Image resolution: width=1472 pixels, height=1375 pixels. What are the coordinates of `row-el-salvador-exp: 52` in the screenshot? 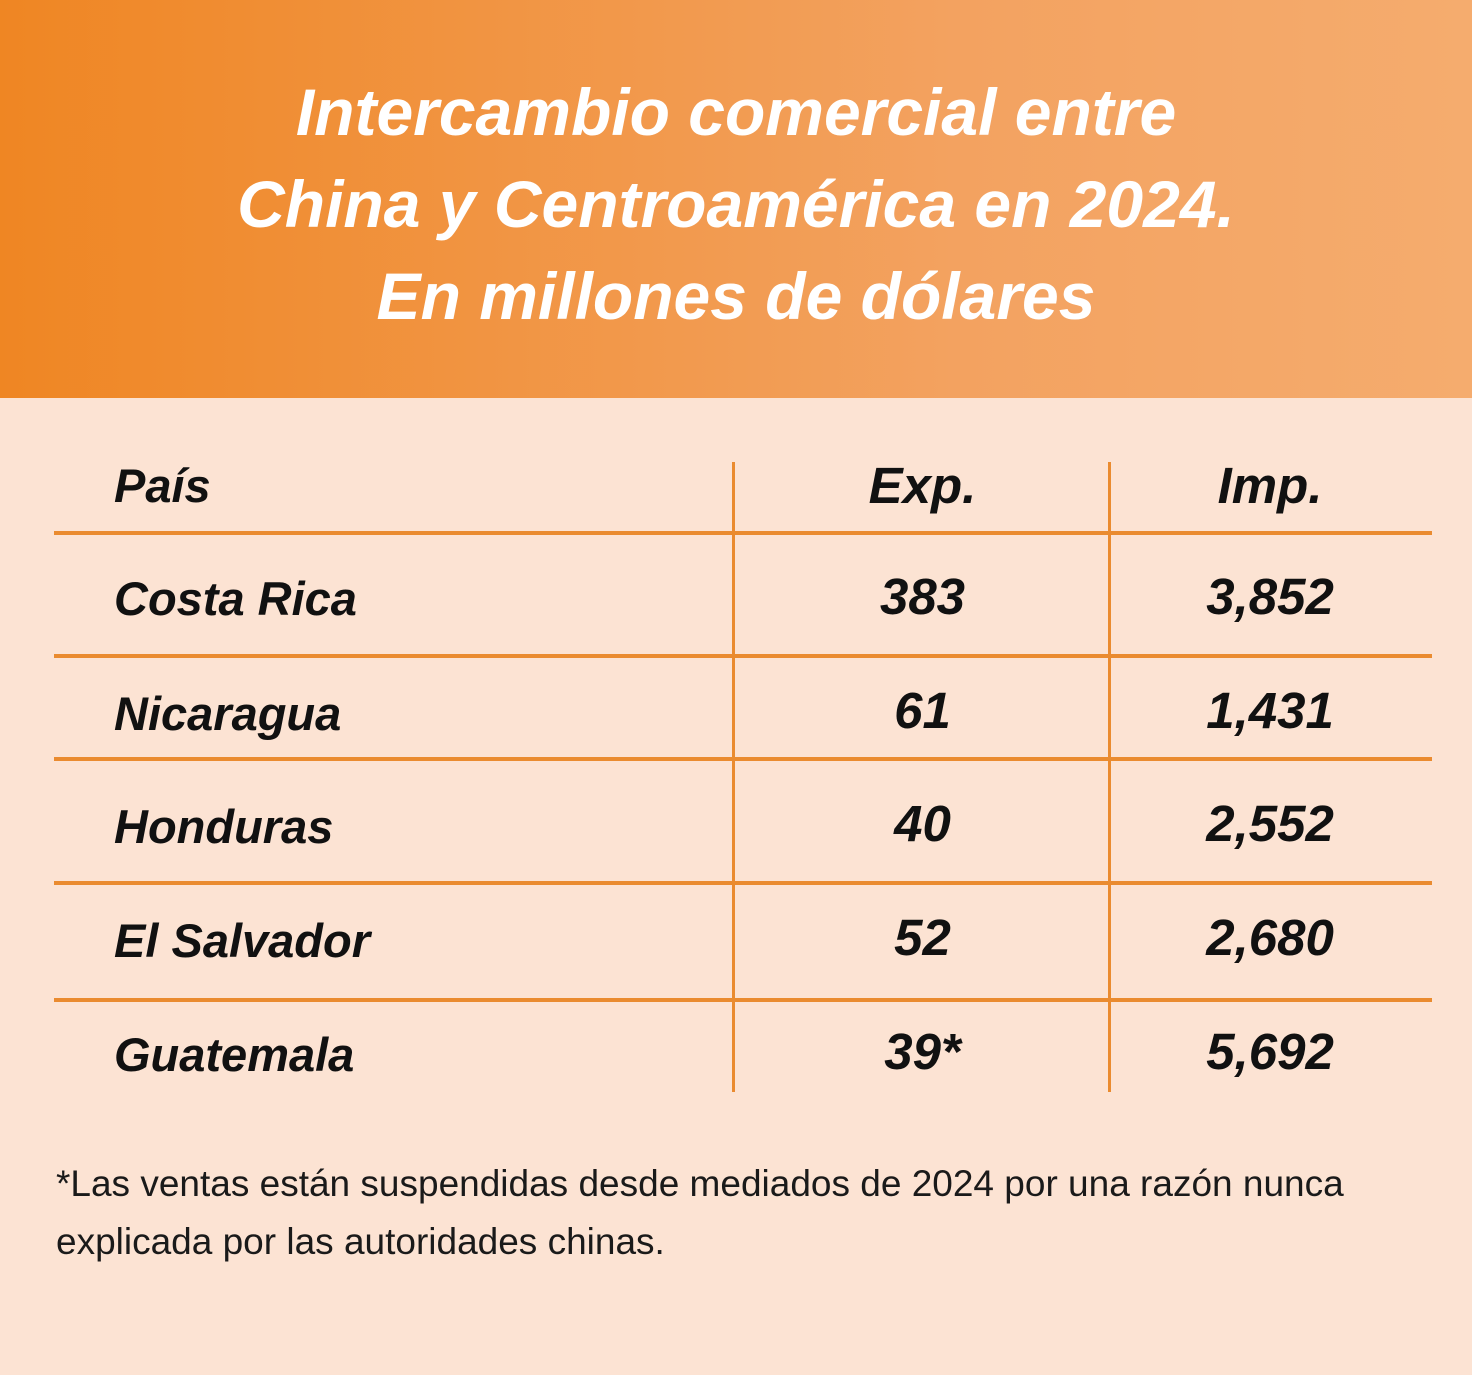 It's located at (922, 937).